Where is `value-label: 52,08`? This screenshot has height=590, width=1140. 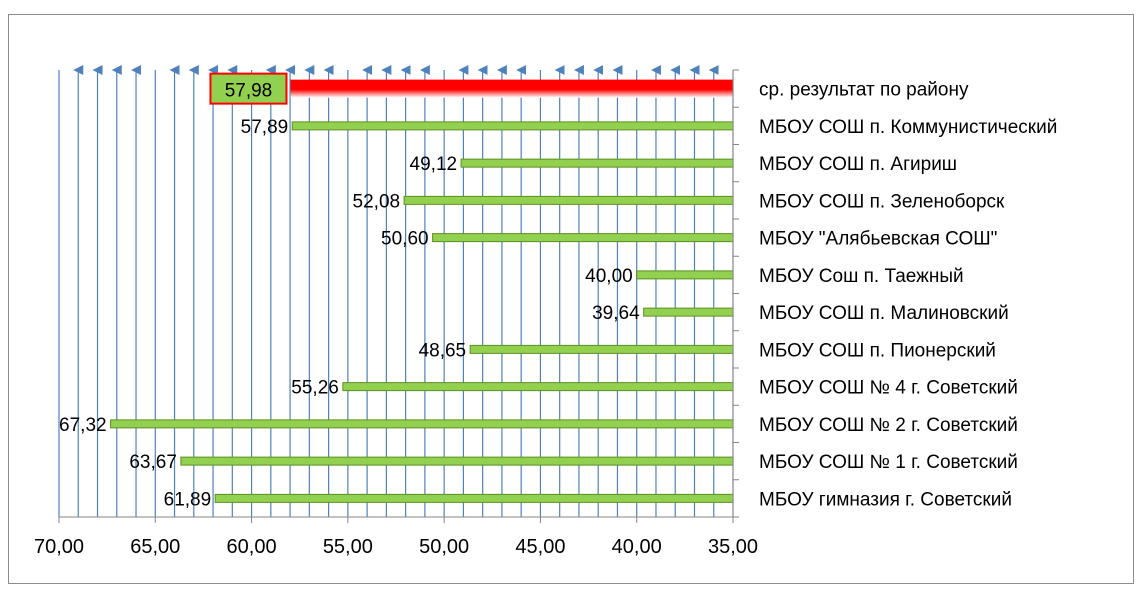 value-label: 52,08 is located at coordinates (377, 201).